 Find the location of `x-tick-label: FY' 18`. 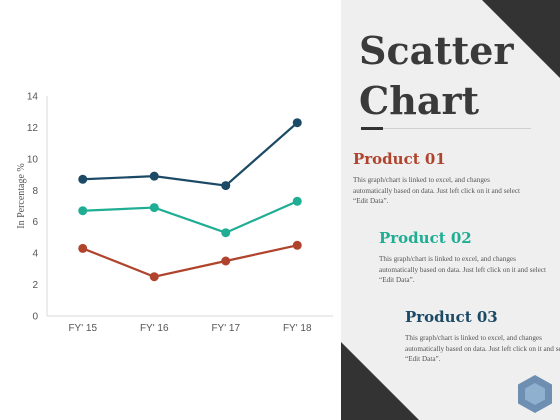

x-tick-label: FY' 18 is located at coordinates (297, 328).